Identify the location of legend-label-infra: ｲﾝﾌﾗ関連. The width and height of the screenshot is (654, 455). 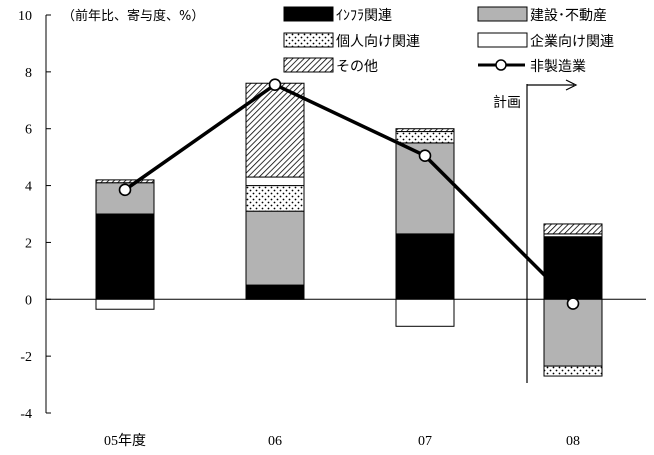
(364, 16).